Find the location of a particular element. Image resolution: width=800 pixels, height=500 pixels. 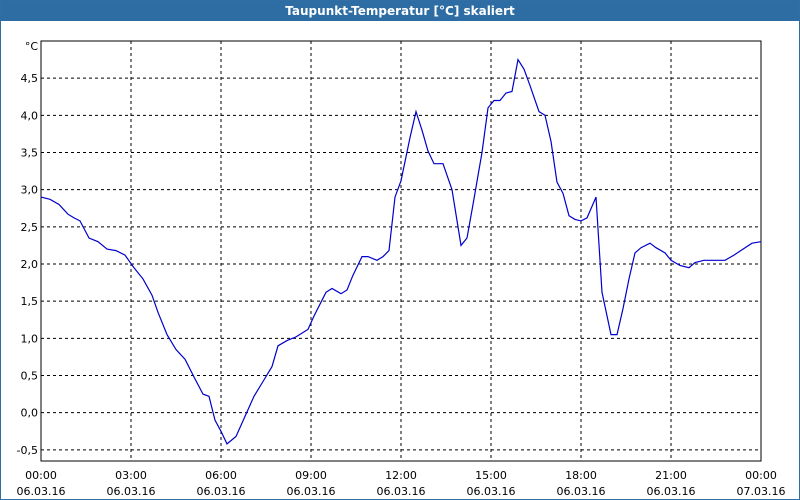

x-tick-date: 07.03.16 is located at coordinates (761, 491).